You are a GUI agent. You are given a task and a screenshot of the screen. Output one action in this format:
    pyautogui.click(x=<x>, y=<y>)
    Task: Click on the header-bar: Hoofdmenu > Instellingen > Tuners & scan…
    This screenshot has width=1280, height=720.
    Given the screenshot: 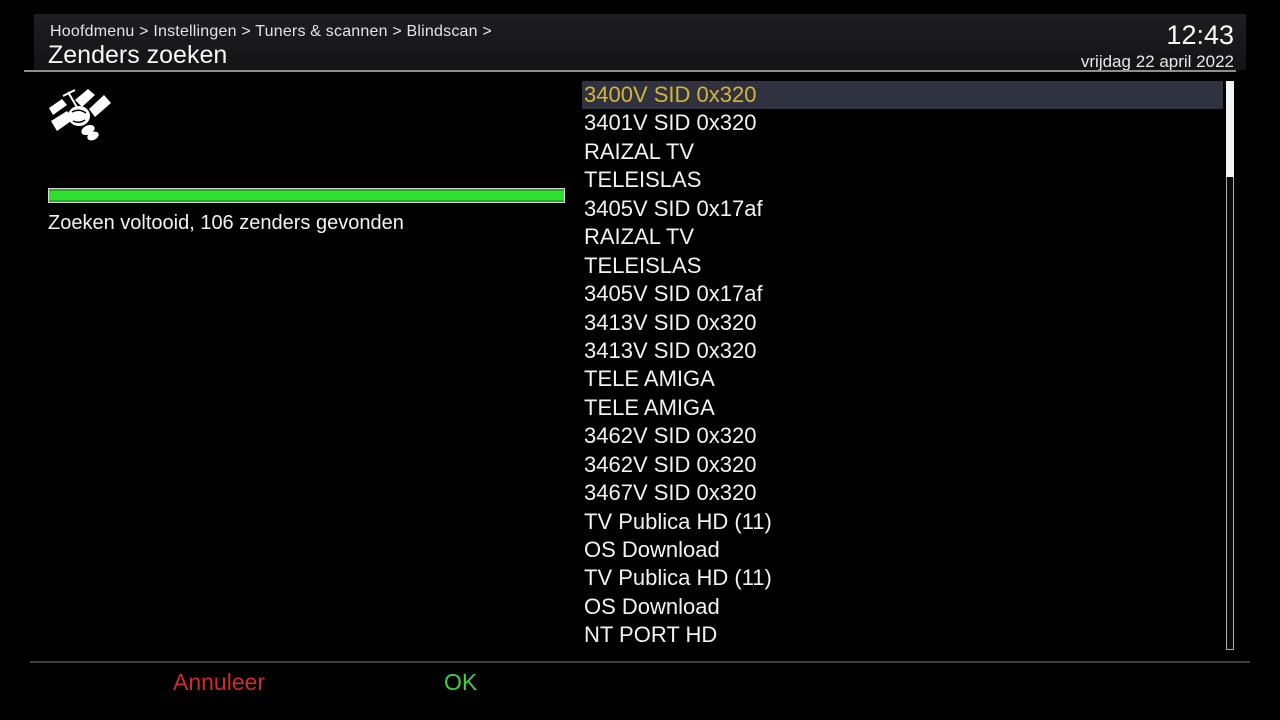 What is the action you would take?
    pyautogui.click(x=640, y=42)
    